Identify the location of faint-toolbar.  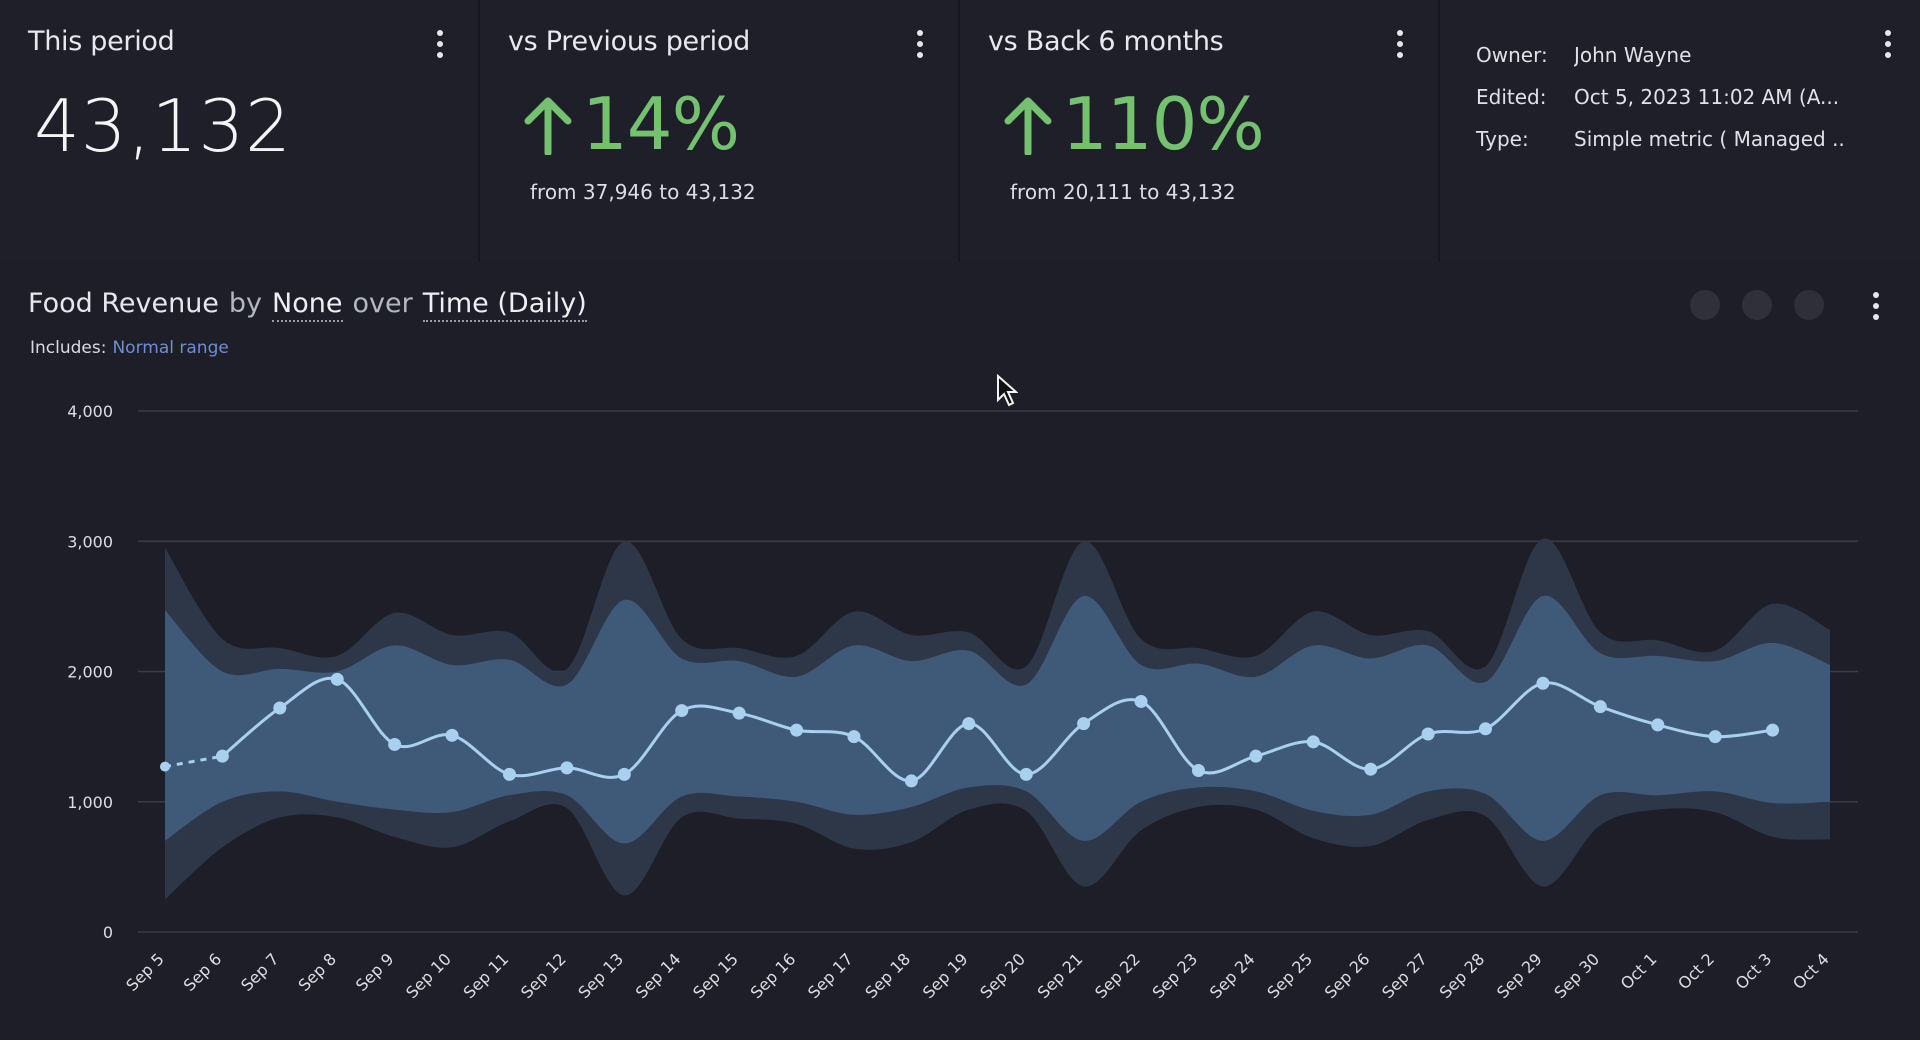
(1757, 305).